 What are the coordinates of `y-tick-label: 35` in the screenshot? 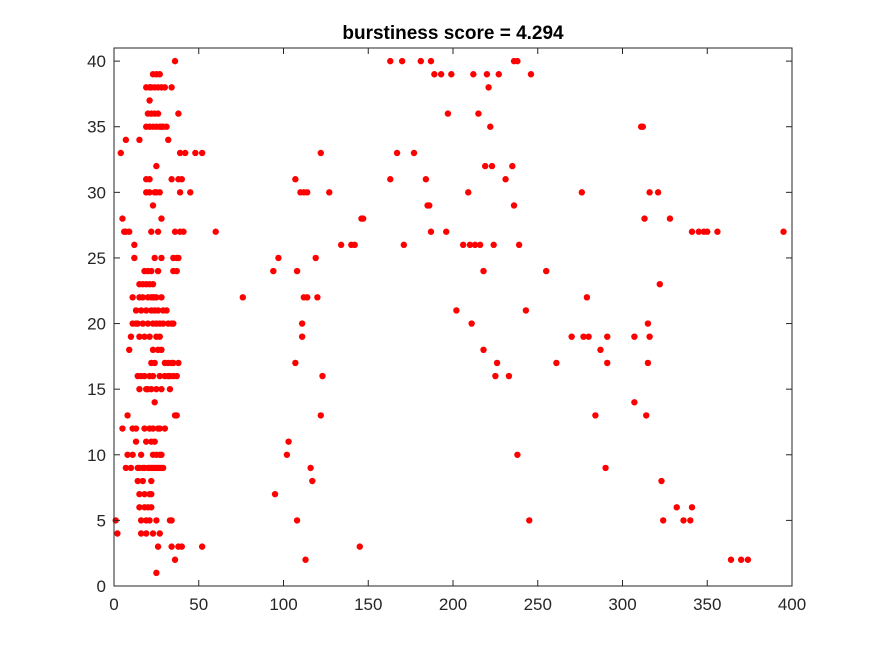 It's located at (96, 127).